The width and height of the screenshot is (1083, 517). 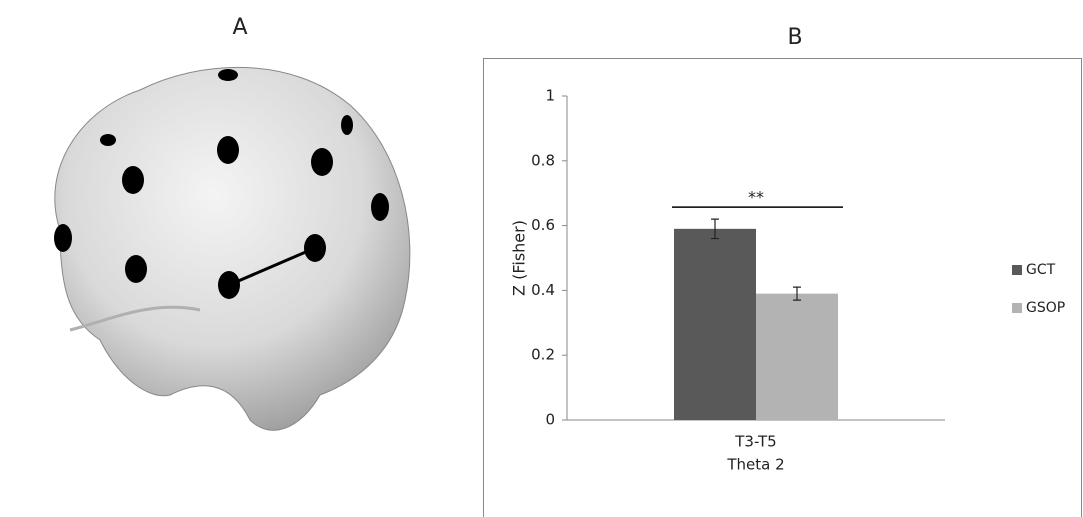 I want to click on panel-label: B, so click(x=794, y=37).